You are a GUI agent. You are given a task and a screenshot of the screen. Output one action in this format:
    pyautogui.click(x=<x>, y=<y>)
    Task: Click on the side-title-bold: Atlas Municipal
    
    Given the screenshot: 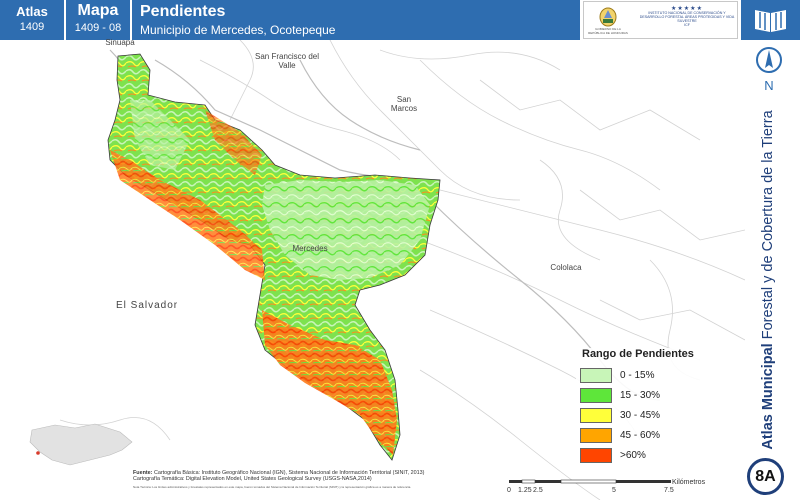 What is the action you would take?
    pyautogui.click(x=768, y=396)
    